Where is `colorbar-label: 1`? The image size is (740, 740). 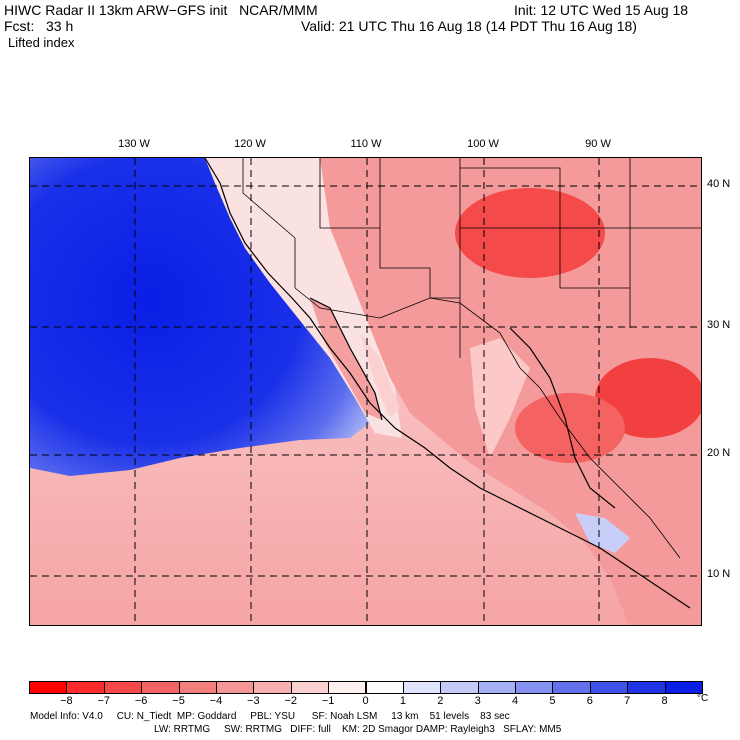
colorbar-label: 1 is located at coordinates (402, 701).